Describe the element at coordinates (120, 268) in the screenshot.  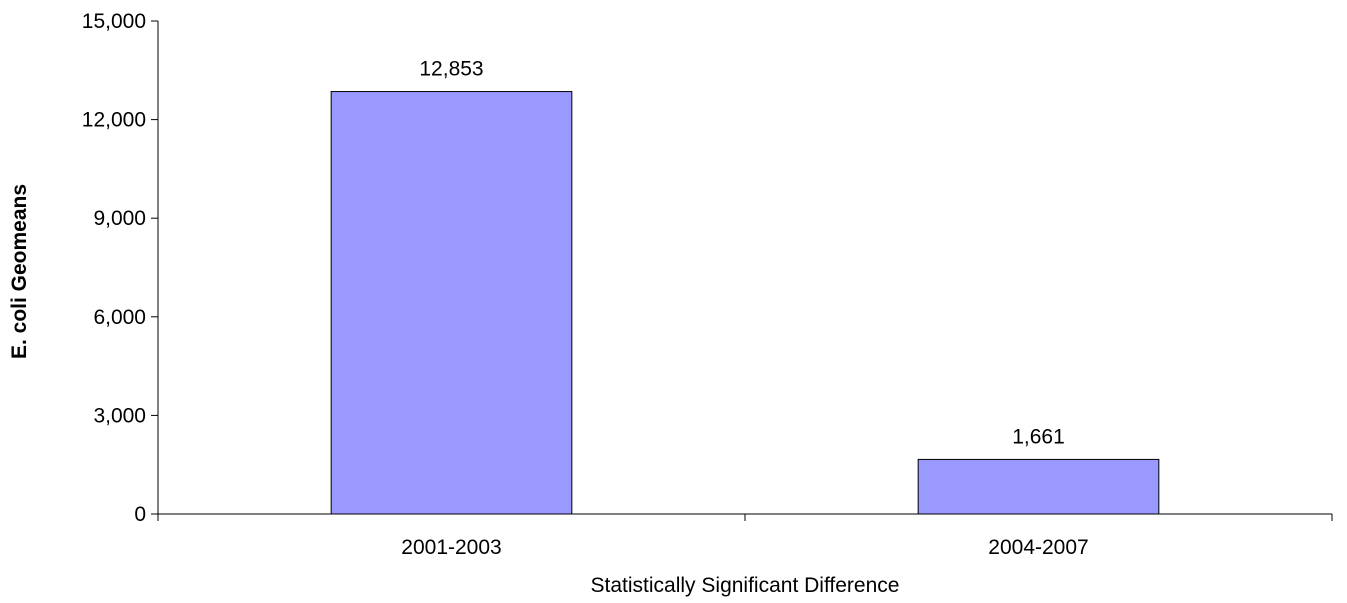
I see `y-axis-ticks: 0 3,000 6,000 9,000 12,000 15,000` at that location.